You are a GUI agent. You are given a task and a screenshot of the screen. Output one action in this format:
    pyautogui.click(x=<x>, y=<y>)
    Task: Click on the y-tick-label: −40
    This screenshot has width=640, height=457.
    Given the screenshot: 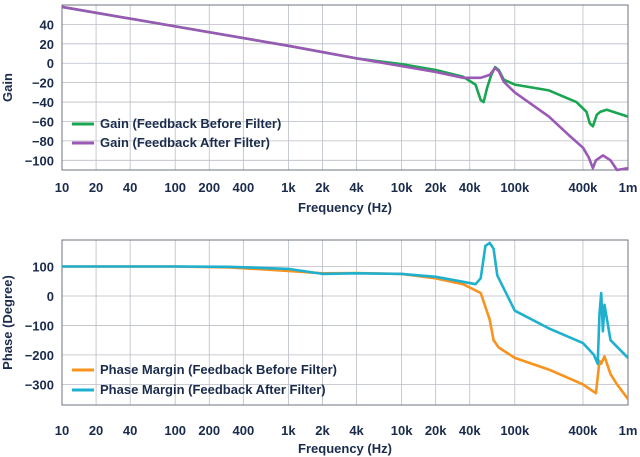 What is the action you would take?
    pyautogui.click(x=43, y=102)
    